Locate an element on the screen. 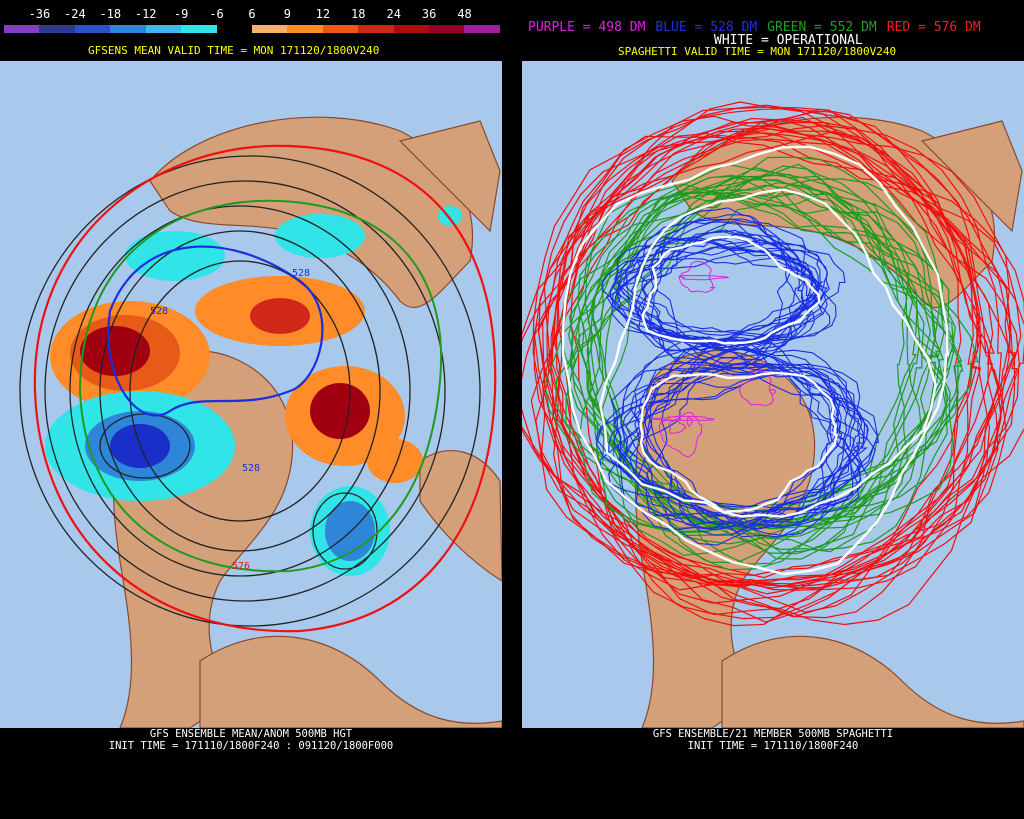 The width and height of the screenshot is (1024, 819). colorbar-tick-label: 6 is located at coordinates (252, 14).